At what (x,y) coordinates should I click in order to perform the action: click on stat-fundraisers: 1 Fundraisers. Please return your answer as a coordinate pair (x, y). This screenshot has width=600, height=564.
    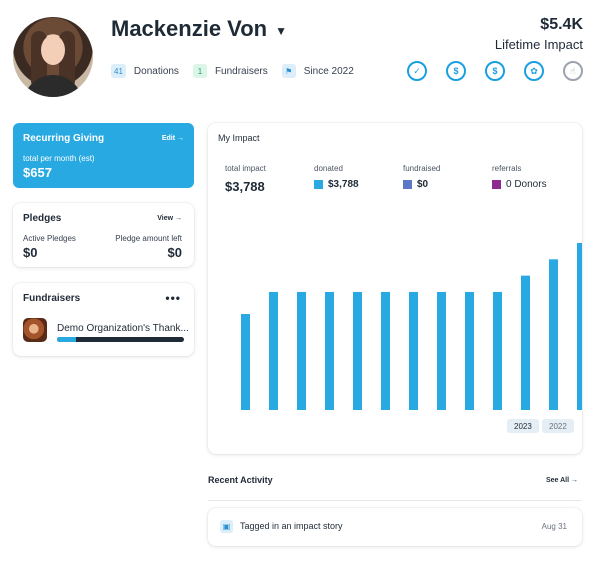
    Looking at the image, I should click on (230, 71).